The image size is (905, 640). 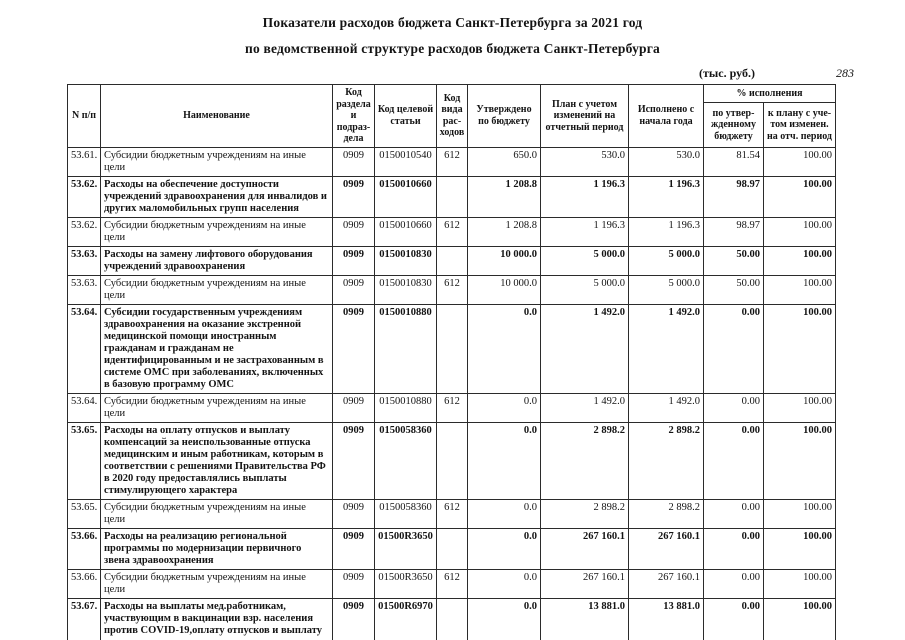 I want to click on col-header-type-code: Код вида рас-ходов, so click(x=452, y=116).